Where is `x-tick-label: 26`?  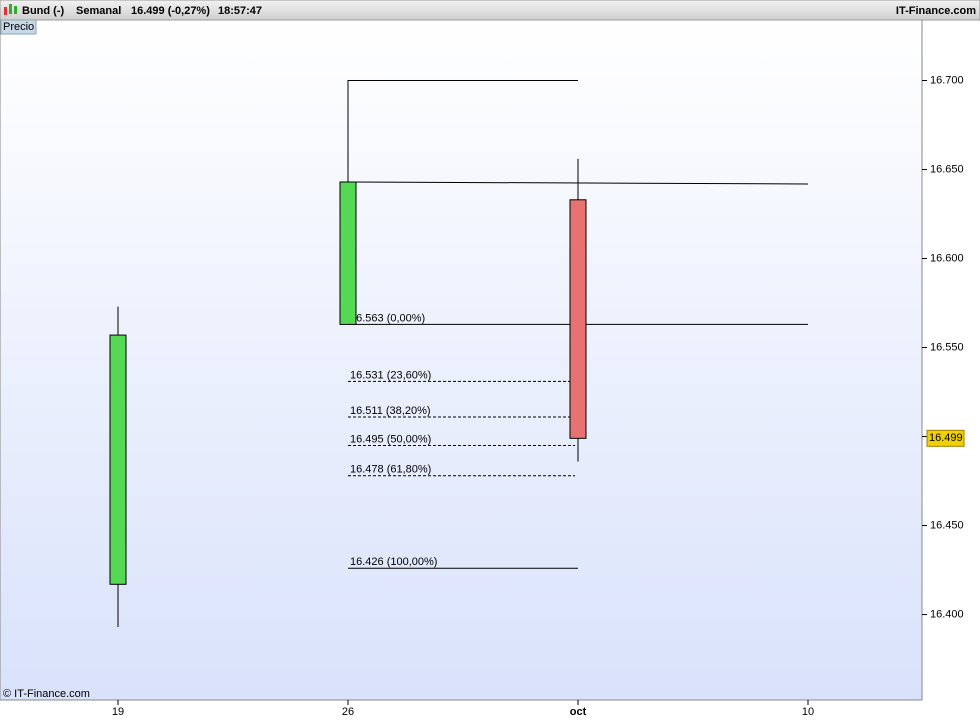 x-tick-label: 26 is located at coordinates (348, 712).